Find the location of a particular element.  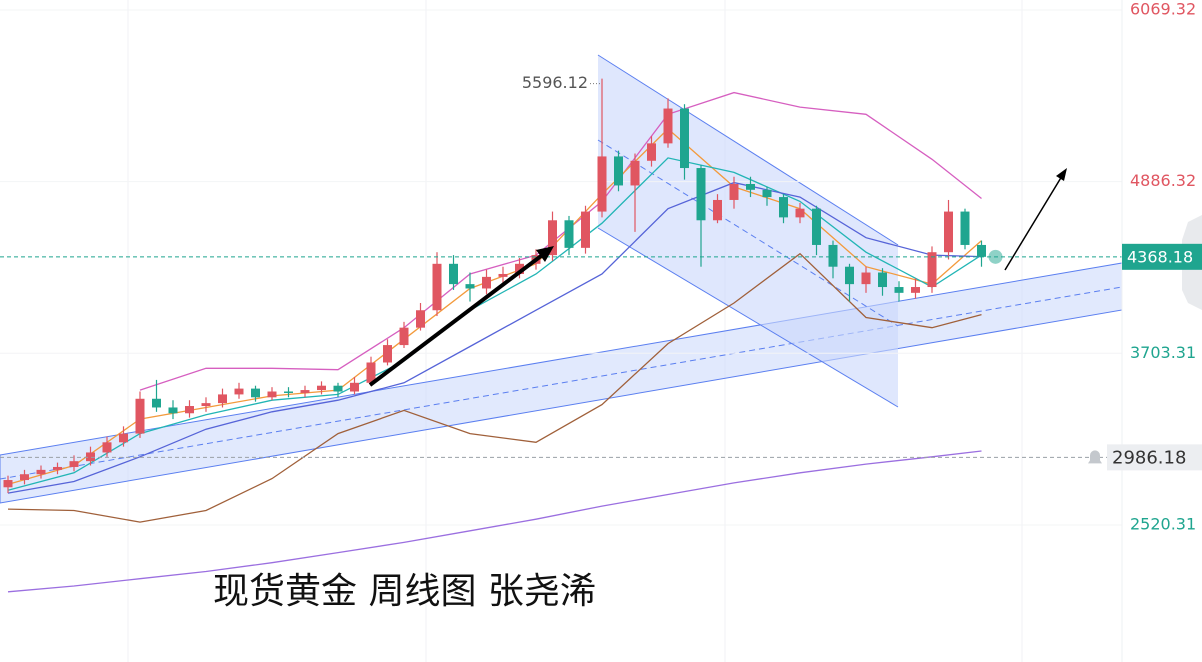

bell-icon is located at coordinates (1095, 457).